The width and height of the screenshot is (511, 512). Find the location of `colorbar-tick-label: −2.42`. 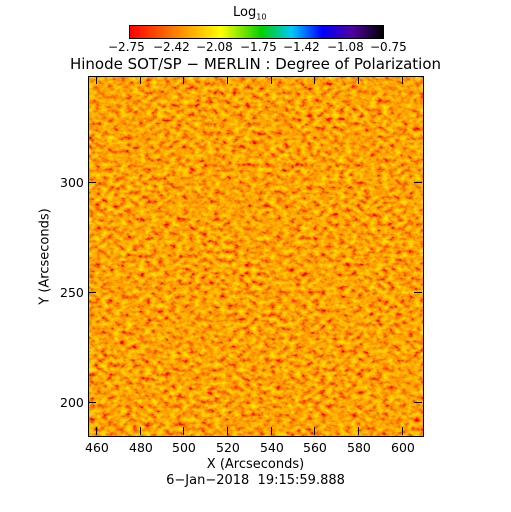

colorbar-tick-label: −2.42 is located at coordinates (171, 47).